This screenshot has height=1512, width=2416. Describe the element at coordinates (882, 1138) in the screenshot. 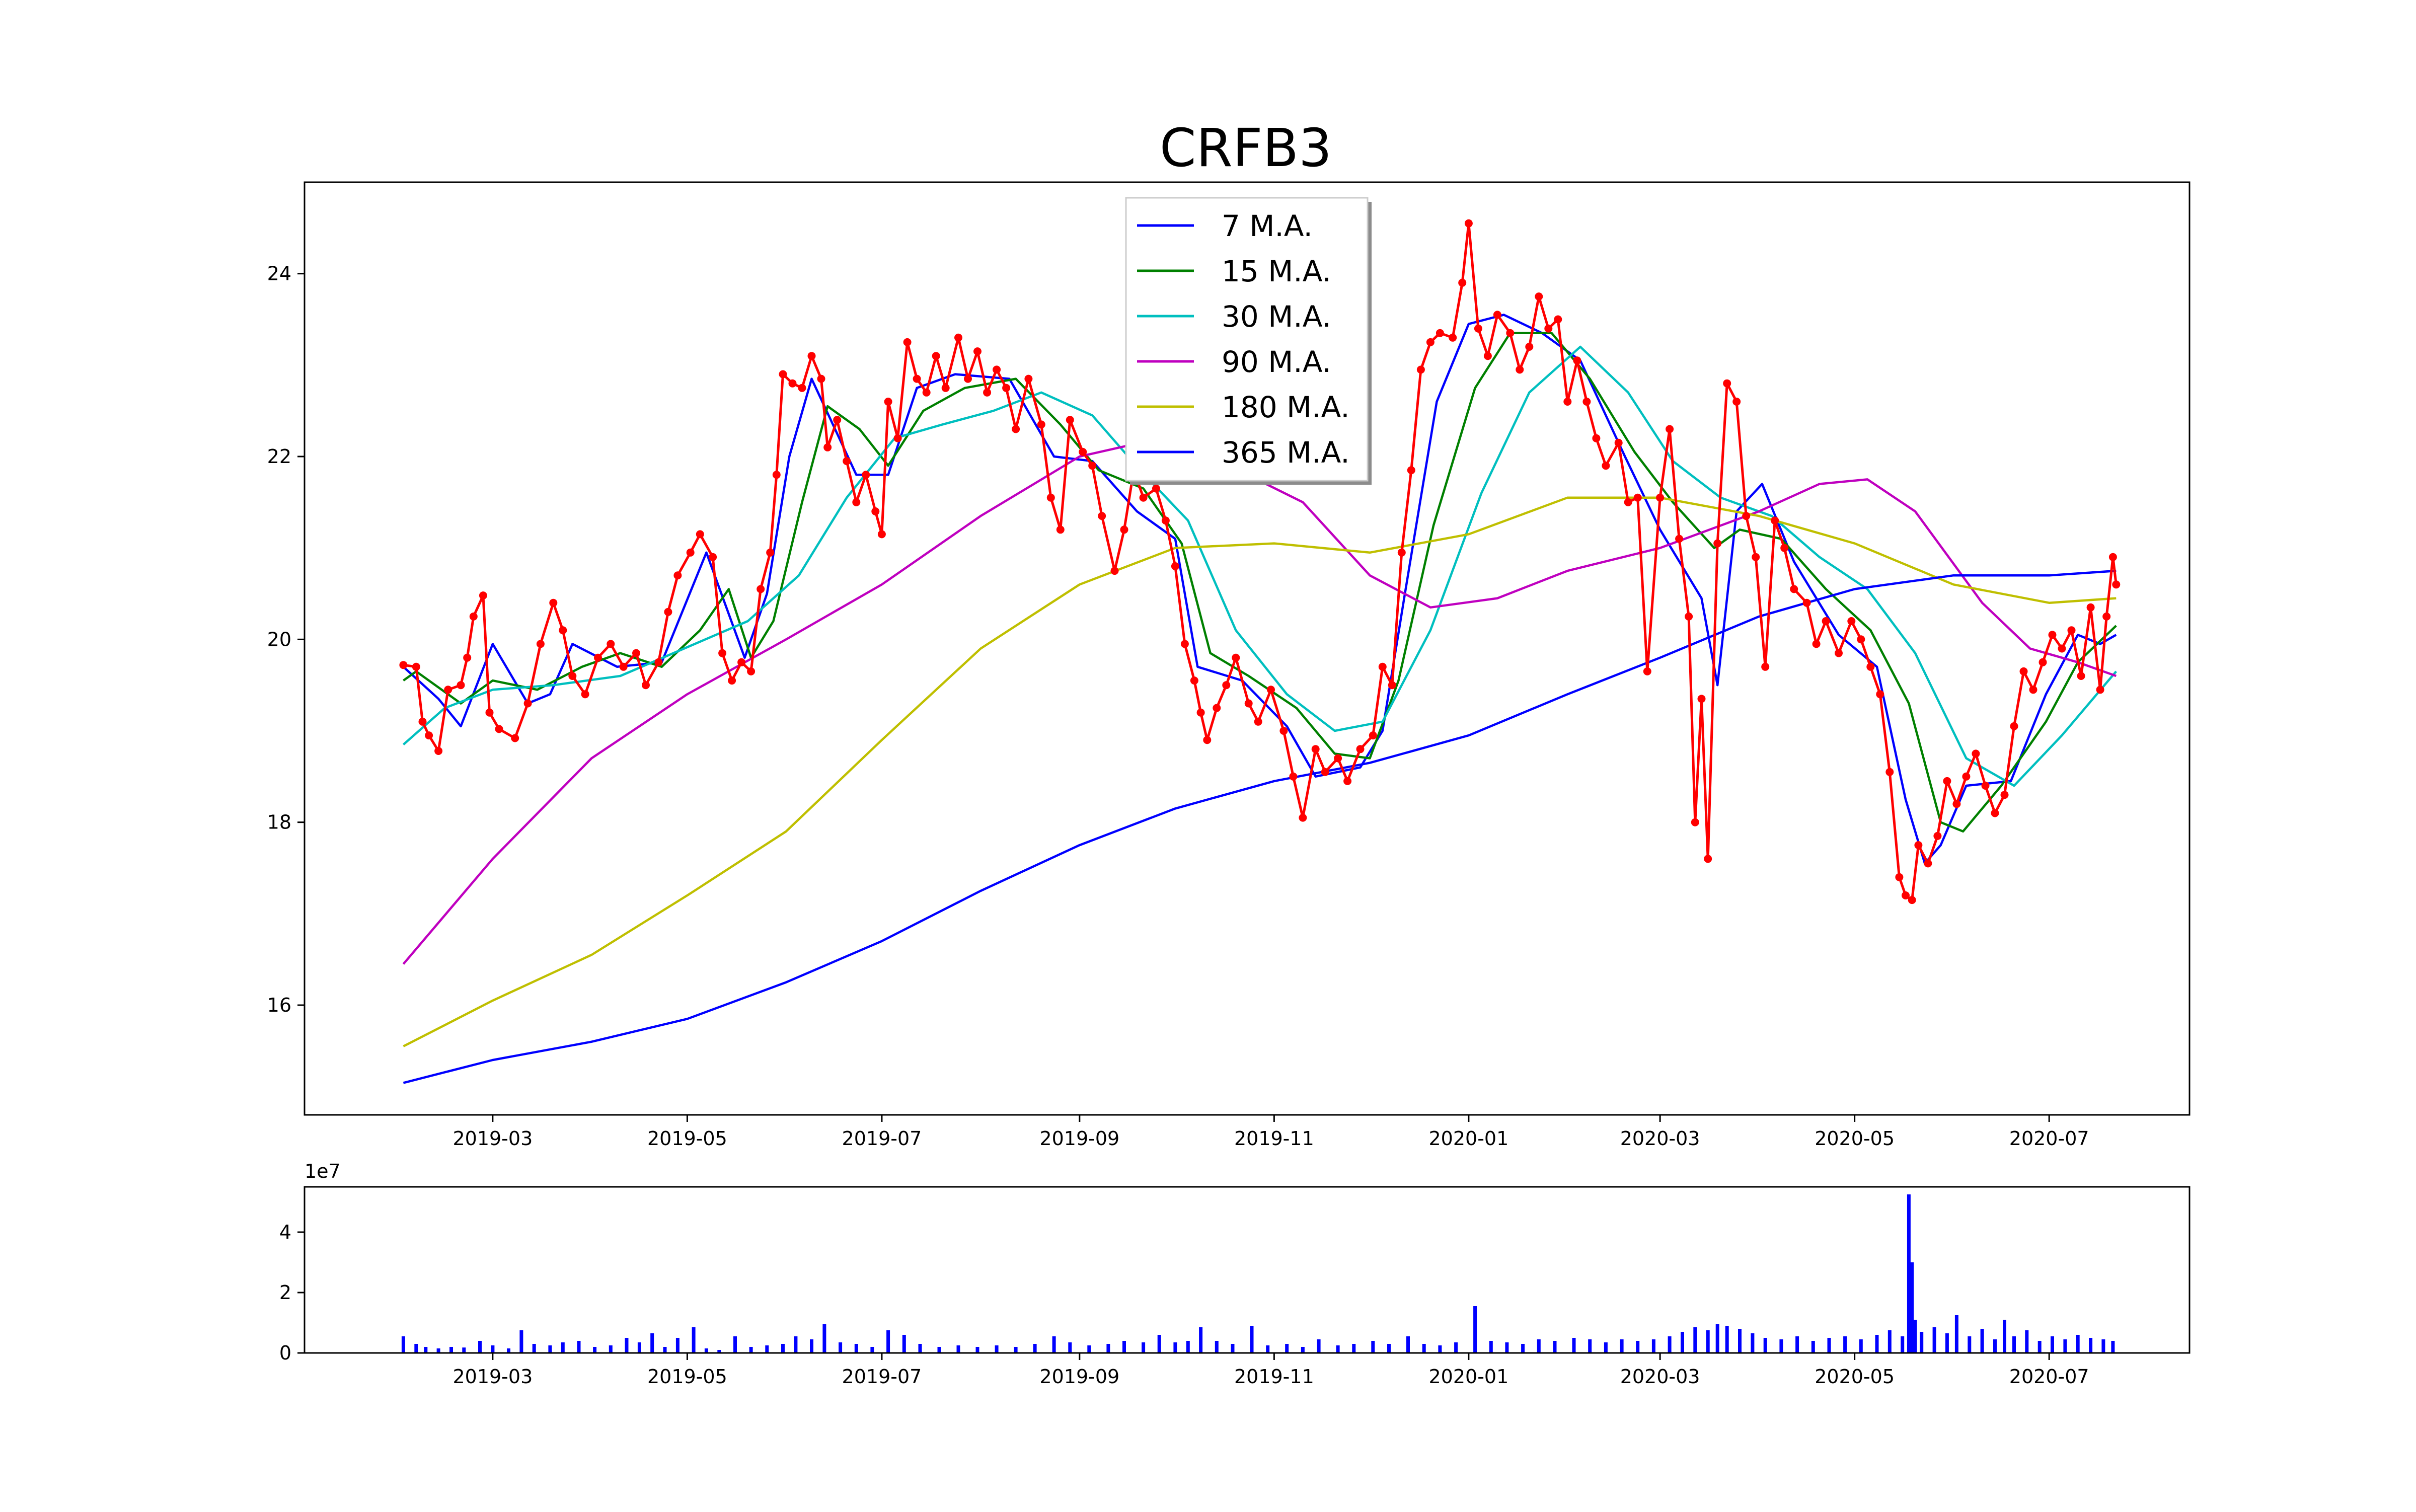

I see `price-x-tick-label: 2019-07` at that location.